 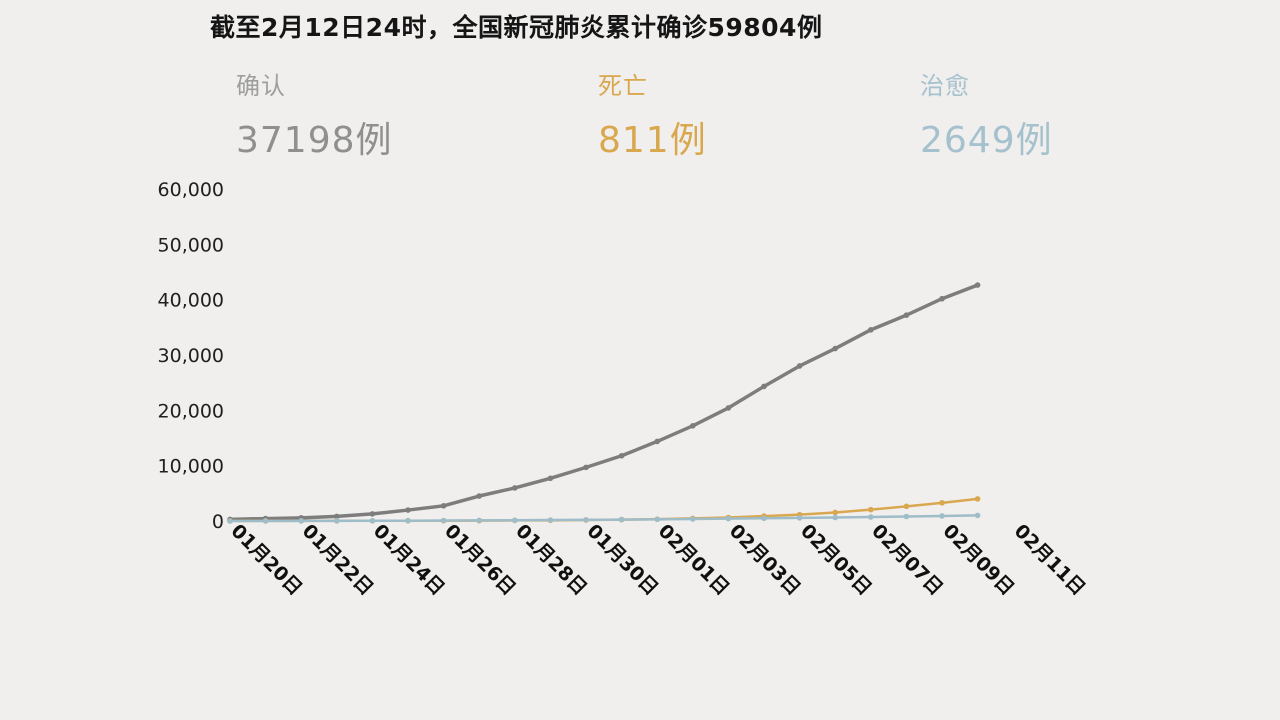 I want to click on x-axis-tick-label: 02月11日, so click(x=1050, y=560).